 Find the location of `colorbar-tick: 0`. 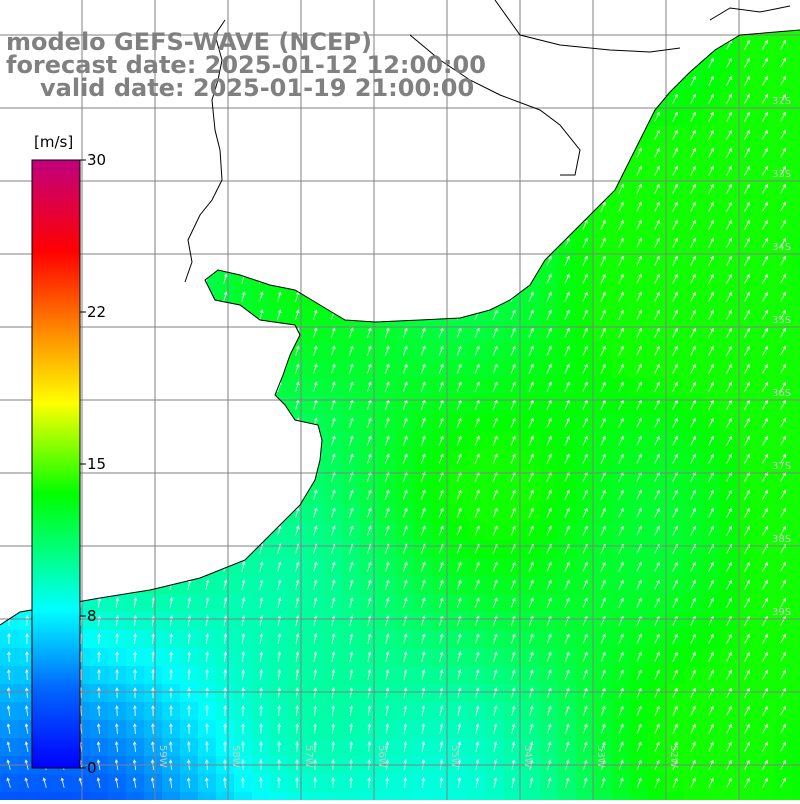

colorbar-tick: 0 is located at coordinates (92, 768).